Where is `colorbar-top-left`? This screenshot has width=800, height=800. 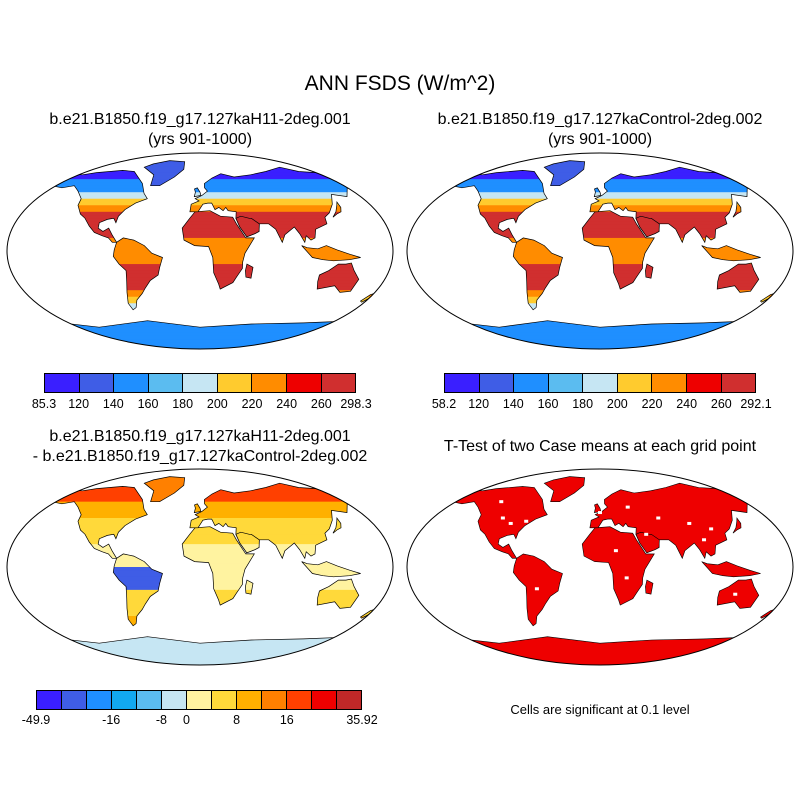
colorbar-top-left is located at coordinates (200, 383).